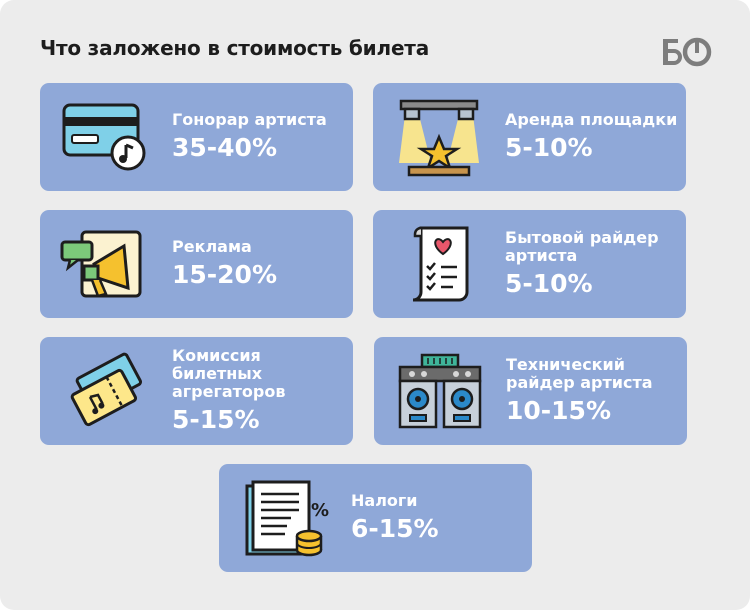 The image size is (750, 610). I want to click on card-text: Налоги 6-15%, so click(437, 518).